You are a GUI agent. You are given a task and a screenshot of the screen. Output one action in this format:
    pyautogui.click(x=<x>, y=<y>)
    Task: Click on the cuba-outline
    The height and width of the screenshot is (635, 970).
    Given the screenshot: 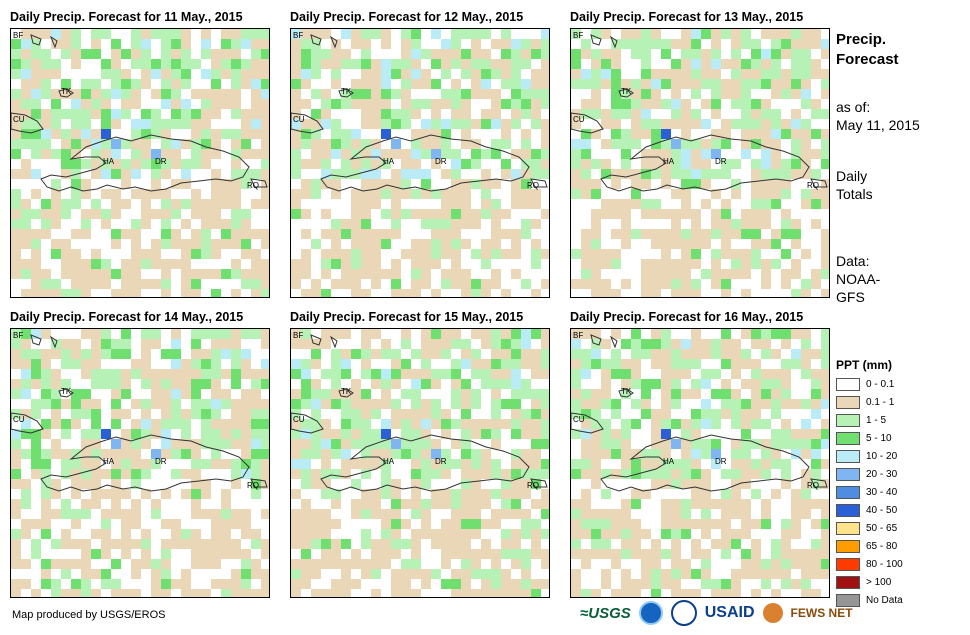 What is the action you would take?
    pyautogui.click(x=307, y=423)
    